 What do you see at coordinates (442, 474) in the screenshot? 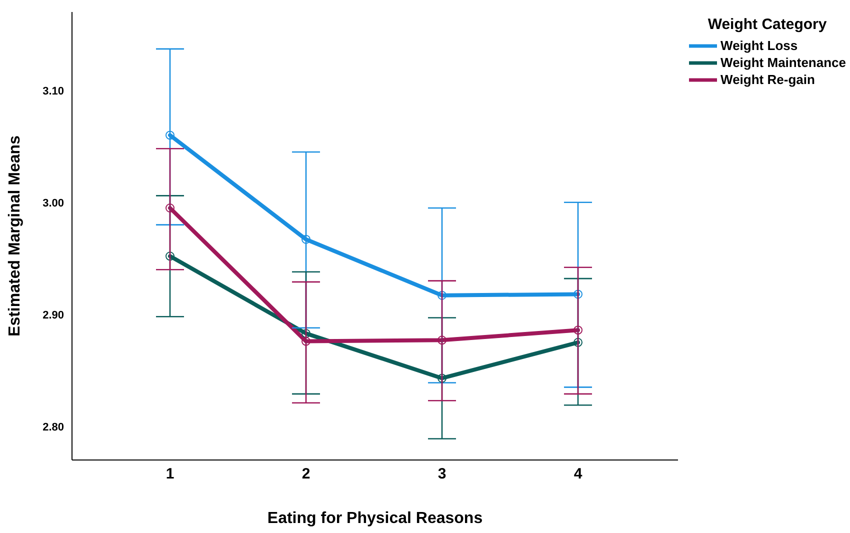
I see `x-tick-label: 3` at bounding box center [442, 474].